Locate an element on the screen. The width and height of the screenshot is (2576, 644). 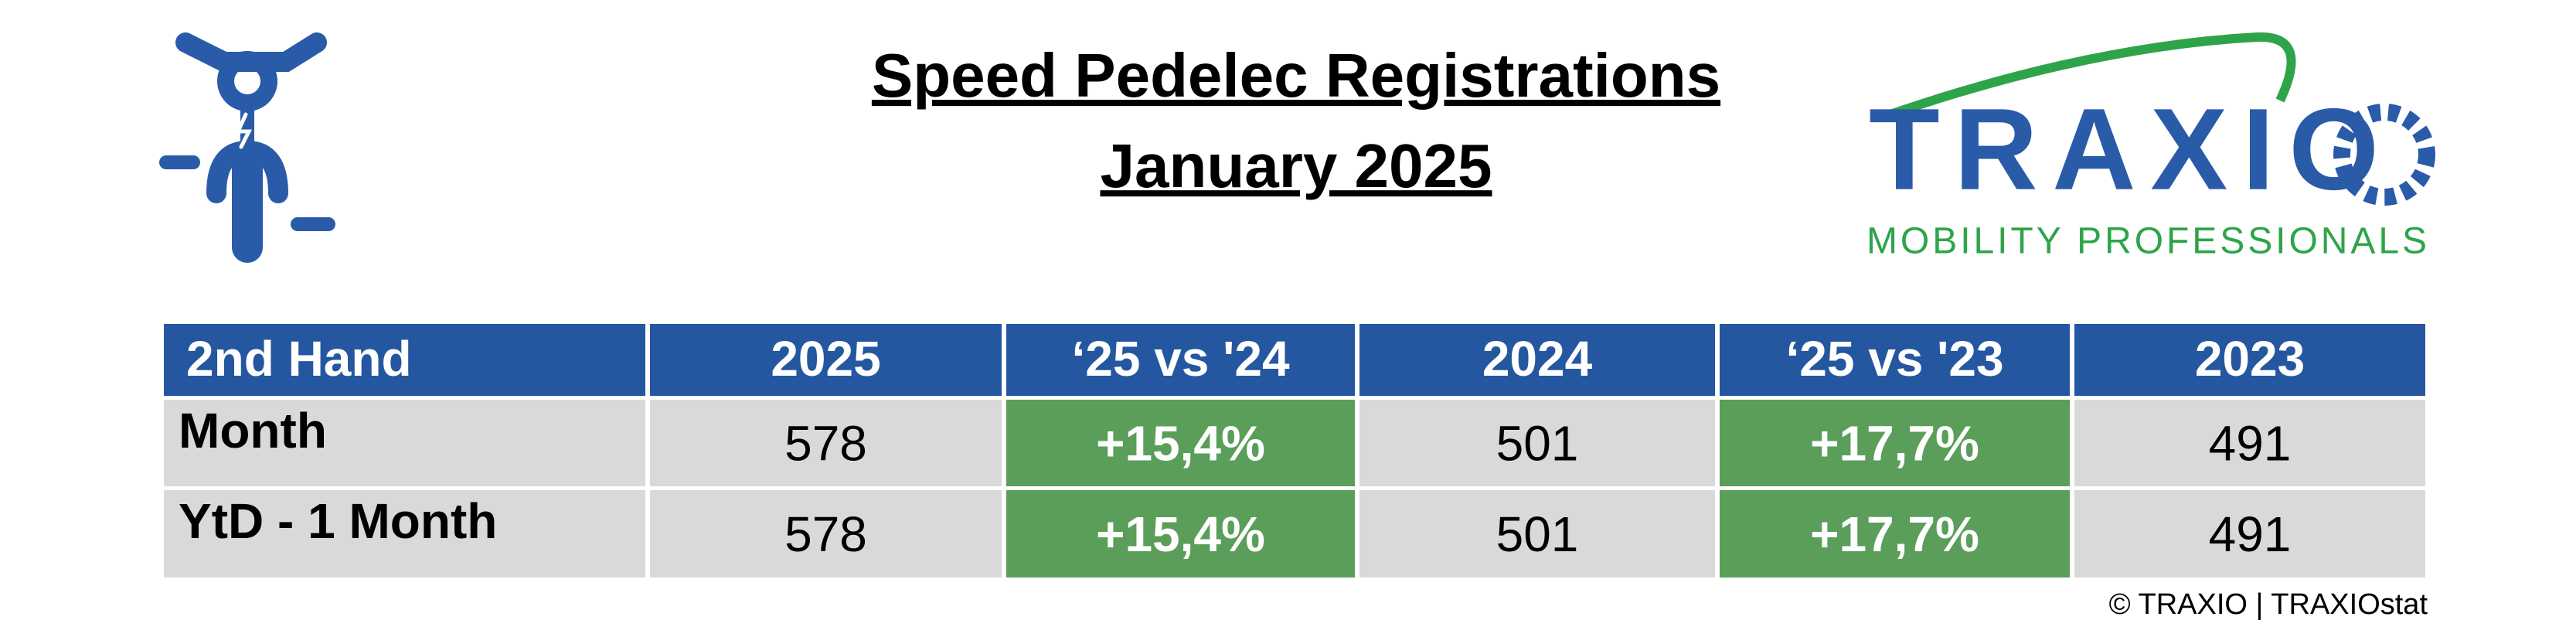
column-header: 2023 is located at coordinates (2250, 359).